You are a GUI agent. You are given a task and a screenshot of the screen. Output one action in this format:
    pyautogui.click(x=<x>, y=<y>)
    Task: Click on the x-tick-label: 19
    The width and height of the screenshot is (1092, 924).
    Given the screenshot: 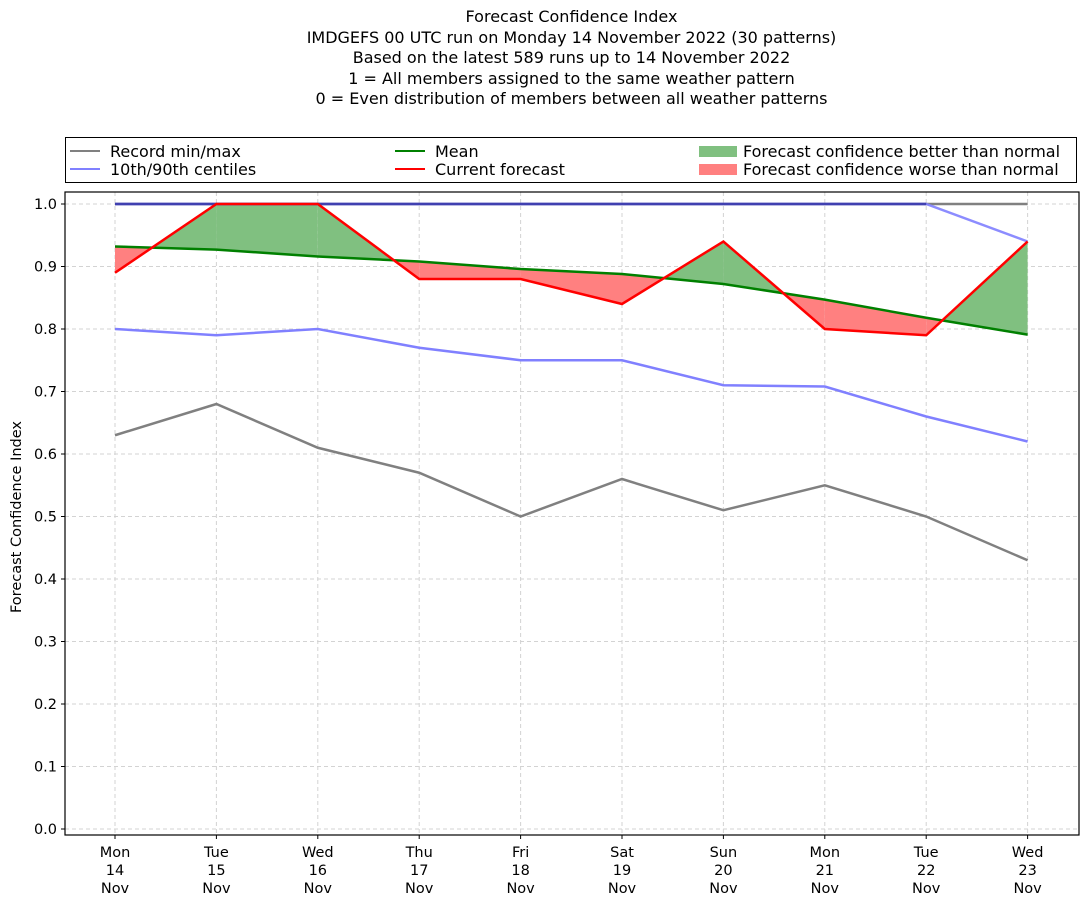 What is the action you would take?
    pyautogui.click(x=622, y=871)
    